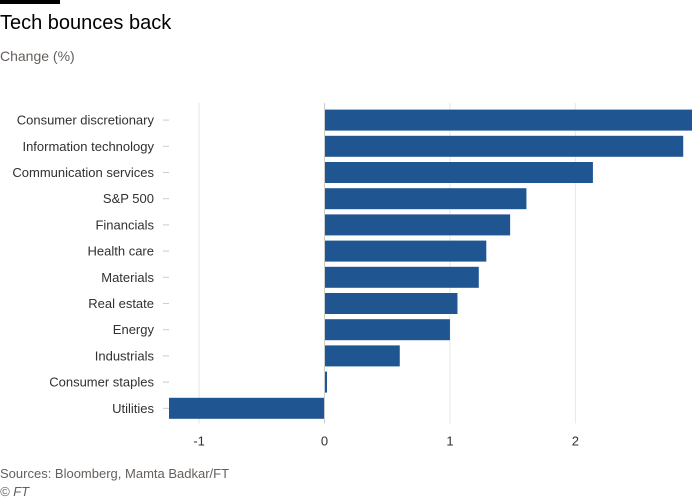 The height and width of the screenshot is (500, 700). Describe the element at coordinates (449, 440) in the screenshot. I see `x-tick-label: 1` at that location.